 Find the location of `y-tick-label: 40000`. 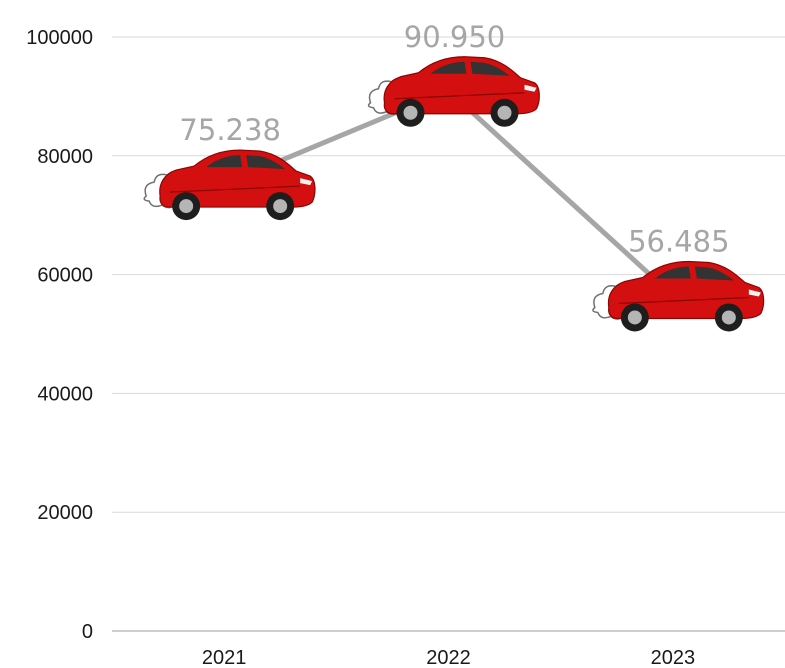

y-tick-label: 40000 is located at coordinates (65, 394).